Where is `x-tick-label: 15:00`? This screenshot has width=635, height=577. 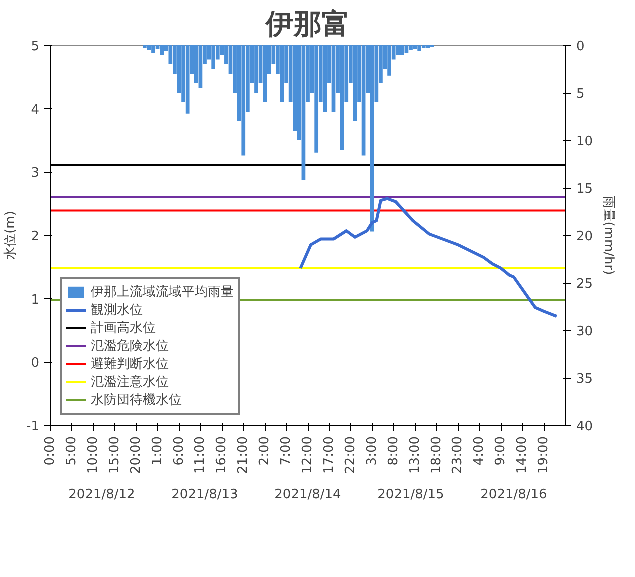
x-tick-label: 15:00 is located at coordinates (114, 455).